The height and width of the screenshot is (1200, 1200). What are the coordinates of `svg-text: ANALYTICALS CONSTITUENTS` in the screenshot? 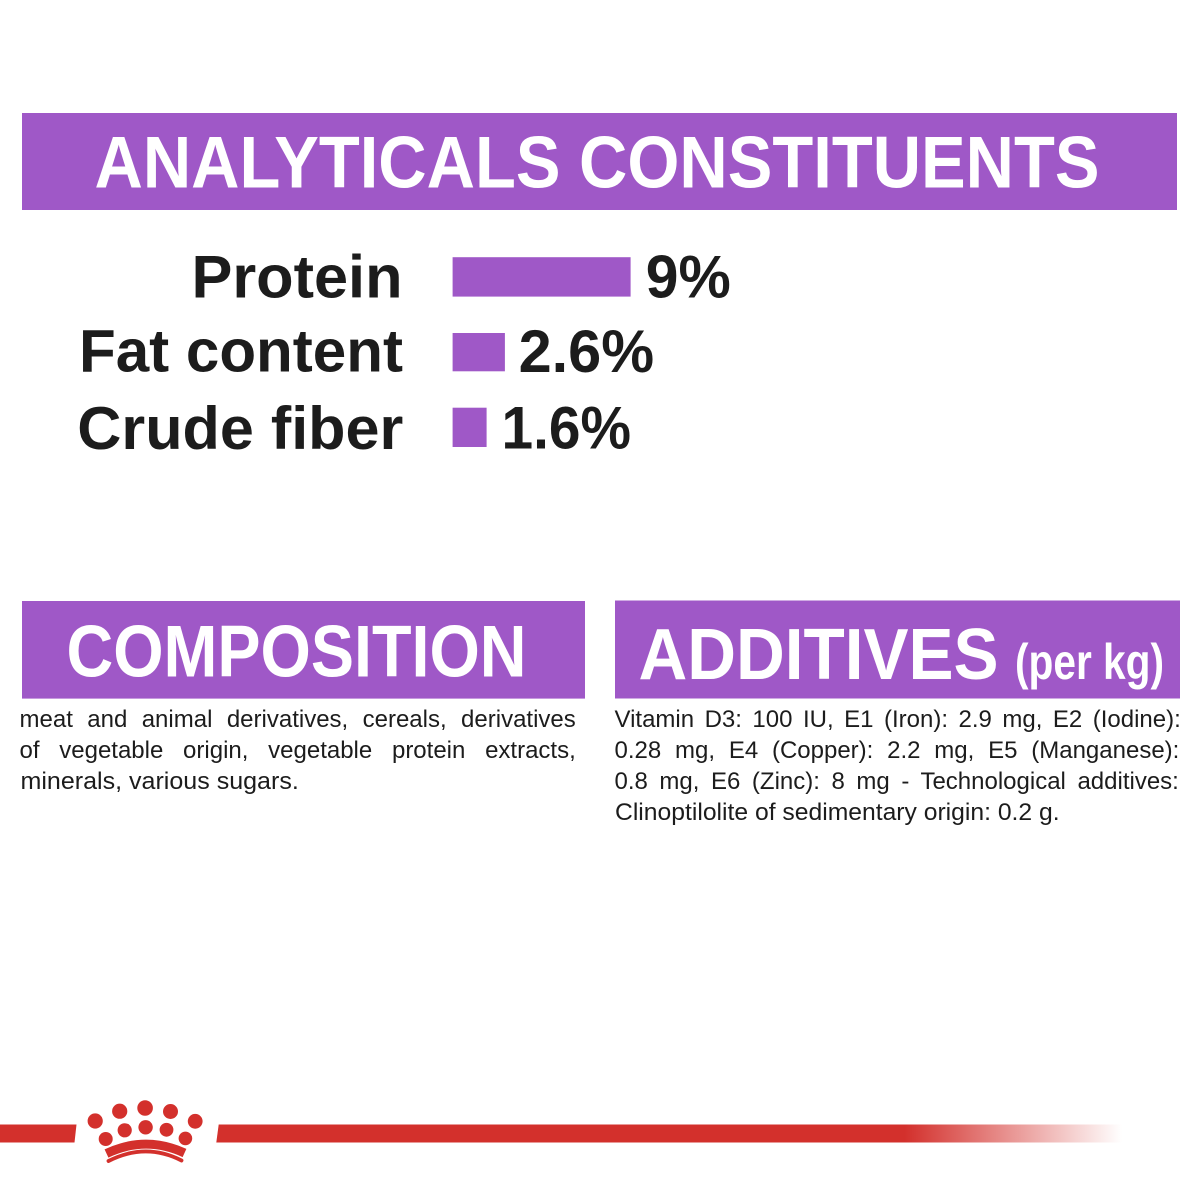 It's located at (597, 162).